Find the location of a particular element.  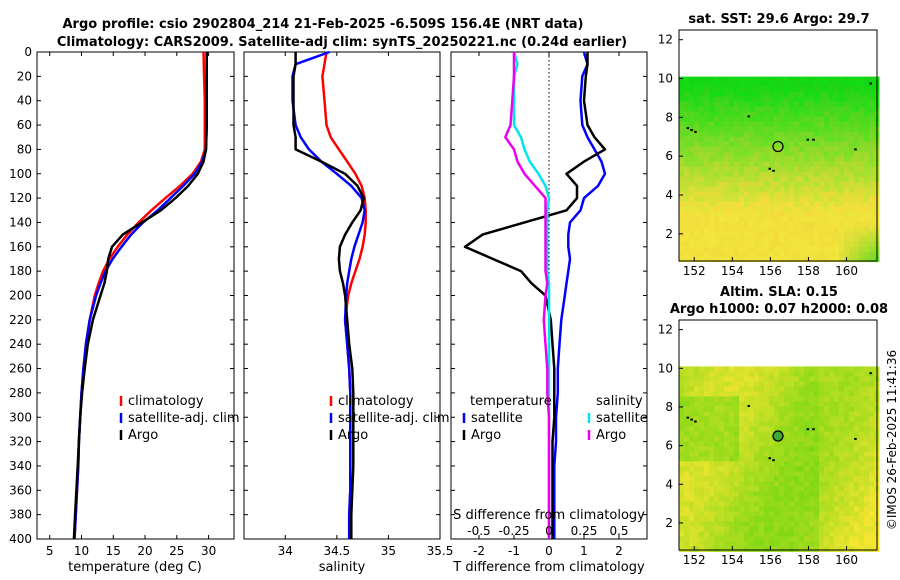

island-mark is located at coordinates (695, 131).